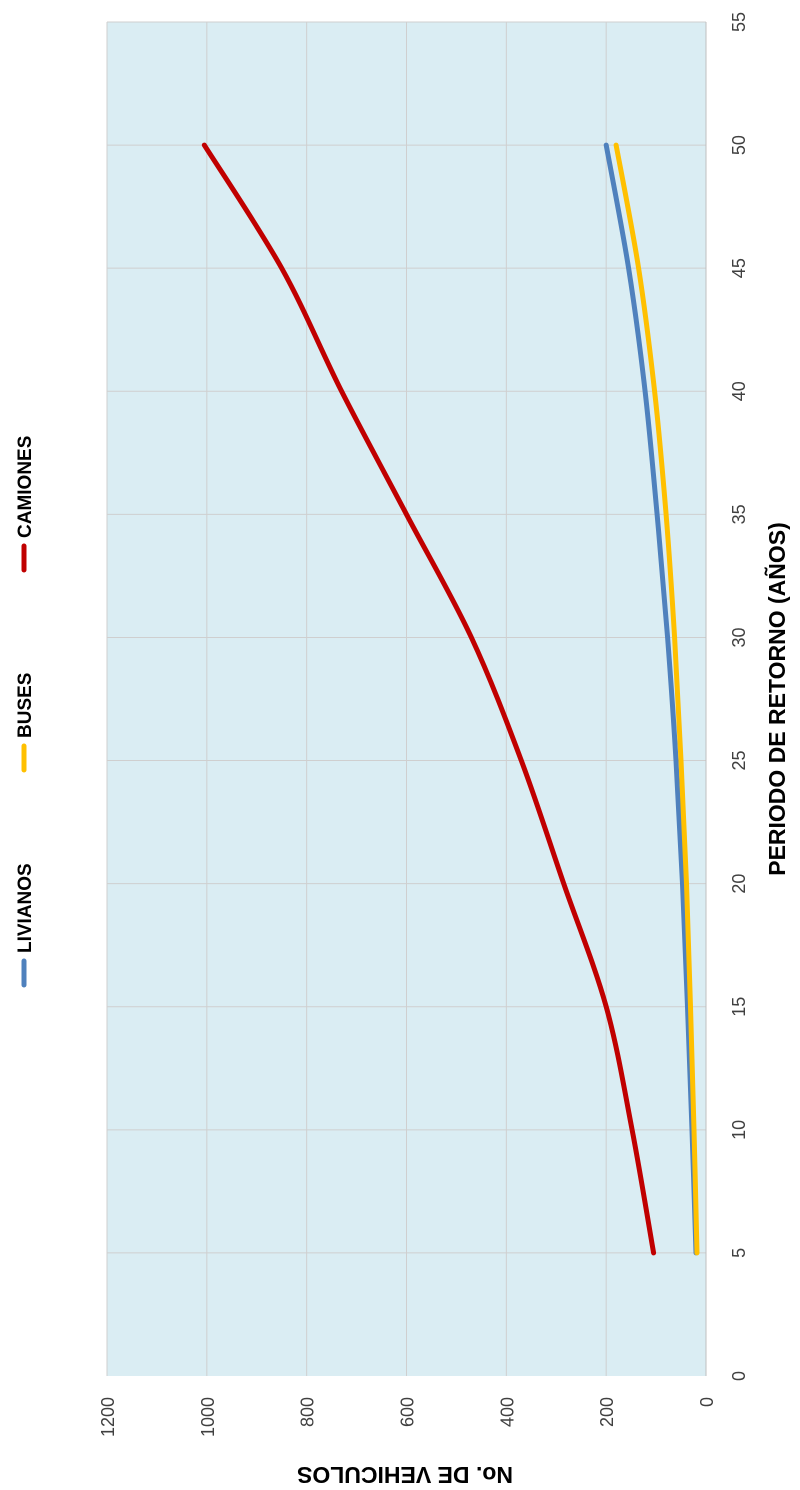 The image size is (800, 1490). I want to click on x-tick-labels: 0 5 10 15 20 25 30 35 40 45 50 55, so click(739, 696).